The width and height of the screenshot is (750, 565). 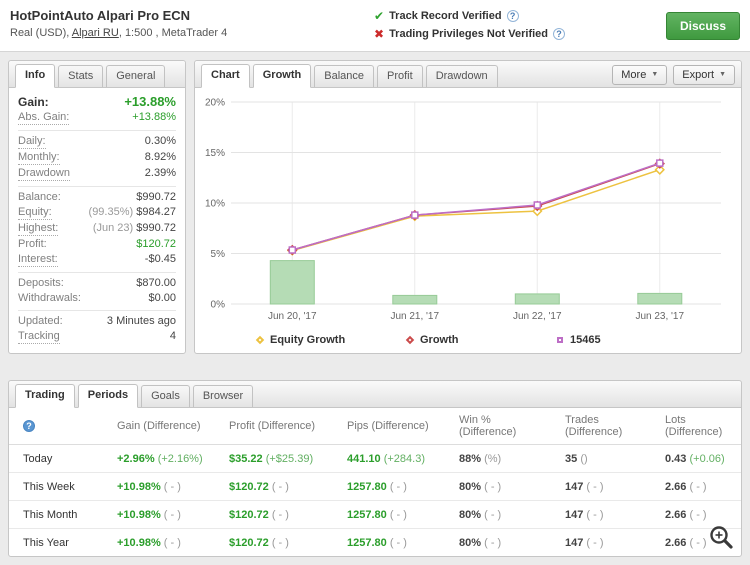 I want to click on trading-tab-trading: Trading, so click(x=45, y=396).